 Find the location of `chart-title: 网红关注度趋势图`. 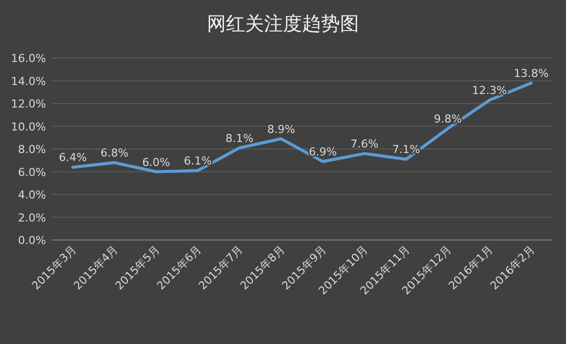

chart-title: 网红关注度趋势图 is located at coordinates (283, 24).